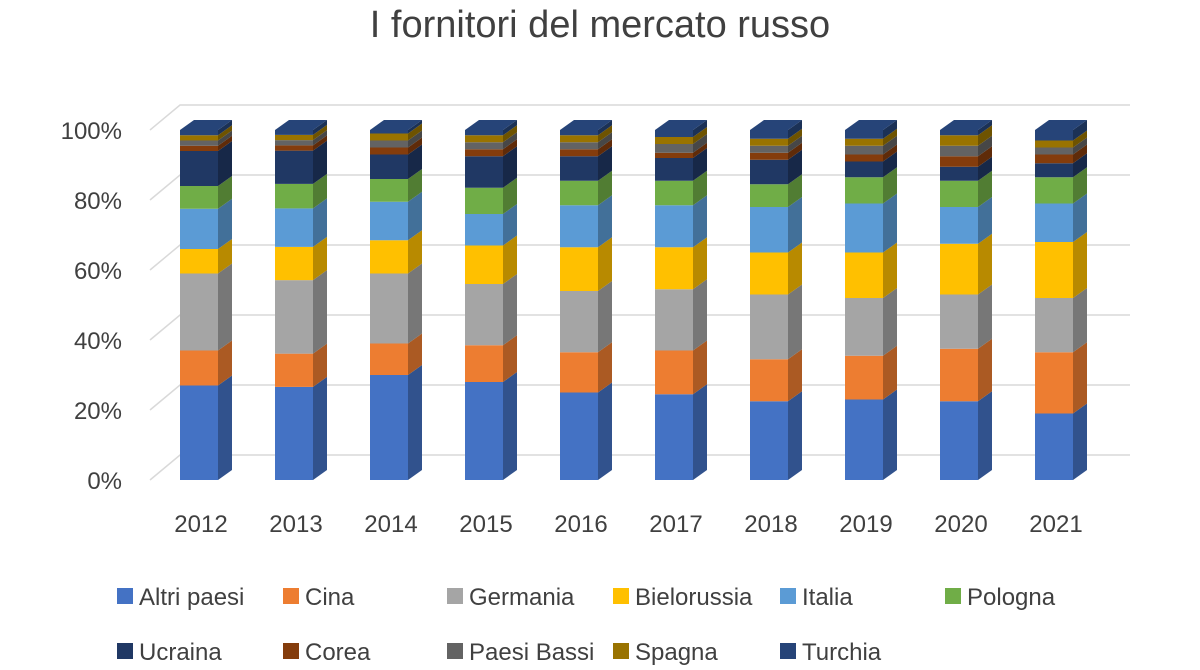  What do you see at coordinates (191, 597) in the screenshot?
I see `legend-label: Altri paesi` at bounding box center [191, 597].